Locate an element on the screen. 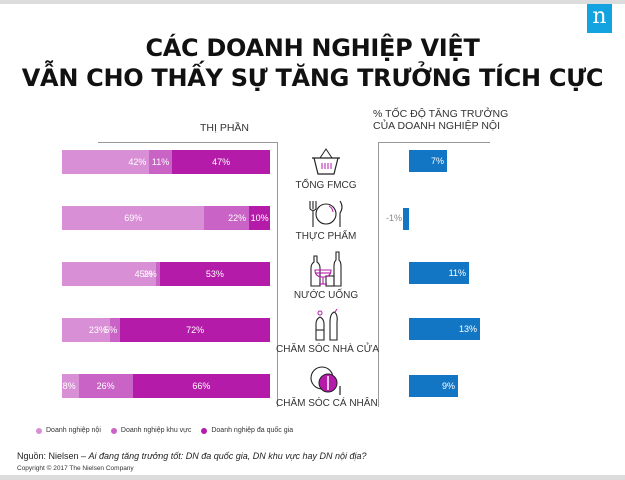  growth-heading-line-1: % TỐC ĐỘ TĂNG TRƯỞNG is located at coordinates (441, 114).